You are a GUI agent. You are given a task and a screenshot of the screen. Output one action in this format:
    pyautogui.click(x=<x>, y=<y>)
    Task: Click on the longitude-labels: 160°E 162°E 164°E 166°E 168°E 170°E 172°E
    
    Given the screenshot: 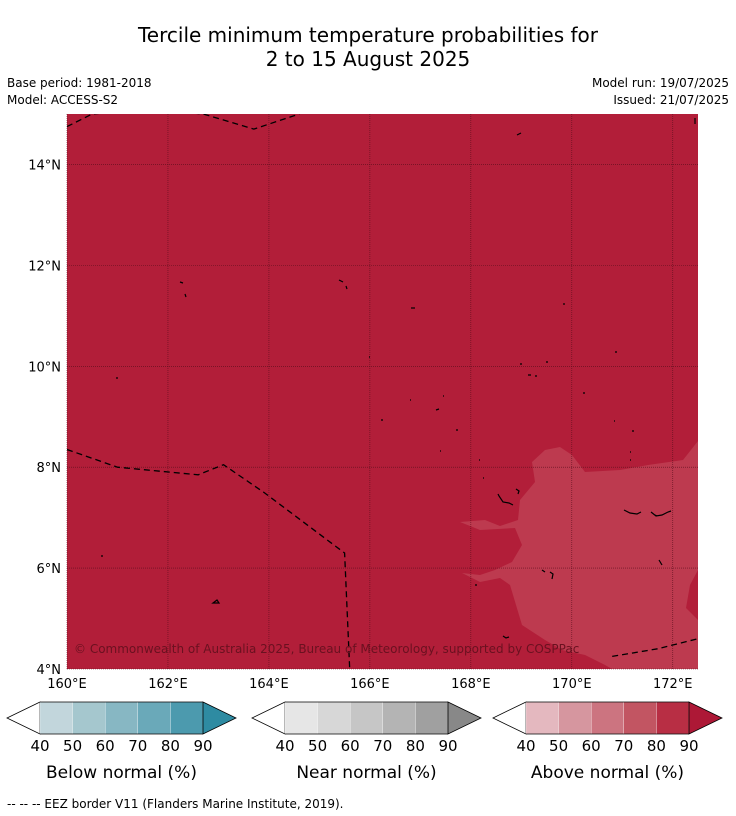 What is the action you would take?
    pyautogui.click(x=369, y=684)
    